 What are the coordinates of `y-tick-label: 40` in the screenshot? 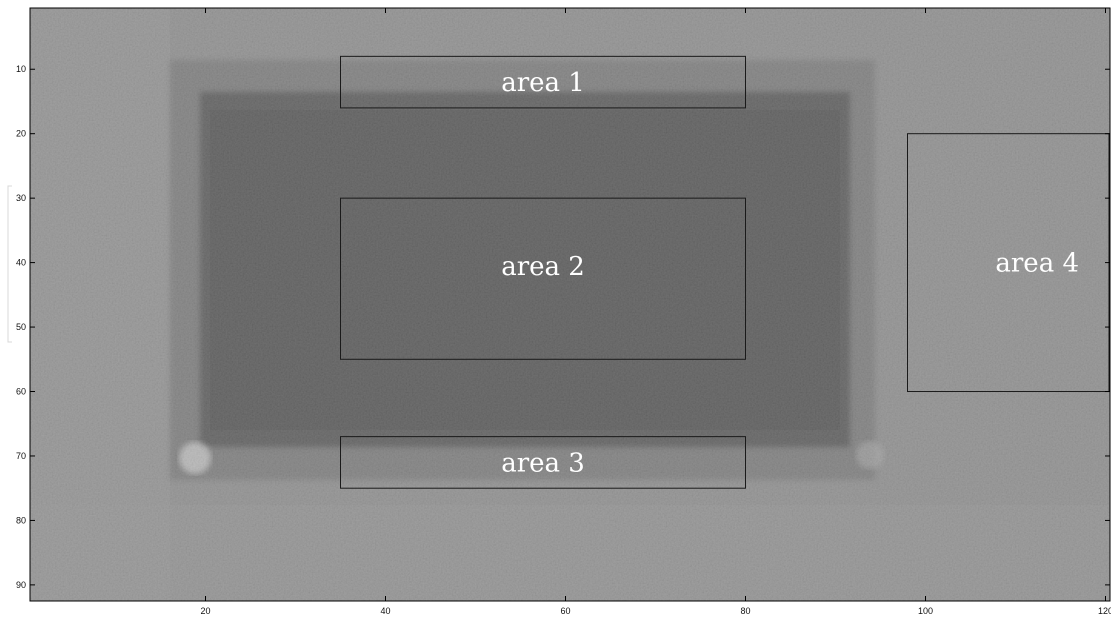 It's located at (21, 263).